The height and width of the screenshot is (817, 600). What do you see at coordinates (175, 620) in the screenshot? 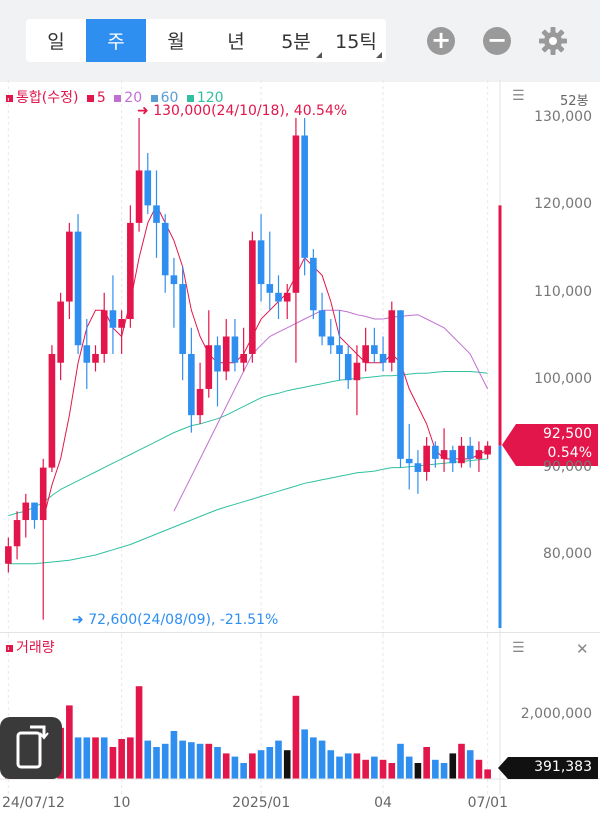
I see `low-annotation: ➜ 72,600(24/08/09), -21.51%` at bounding box center [175, 620].